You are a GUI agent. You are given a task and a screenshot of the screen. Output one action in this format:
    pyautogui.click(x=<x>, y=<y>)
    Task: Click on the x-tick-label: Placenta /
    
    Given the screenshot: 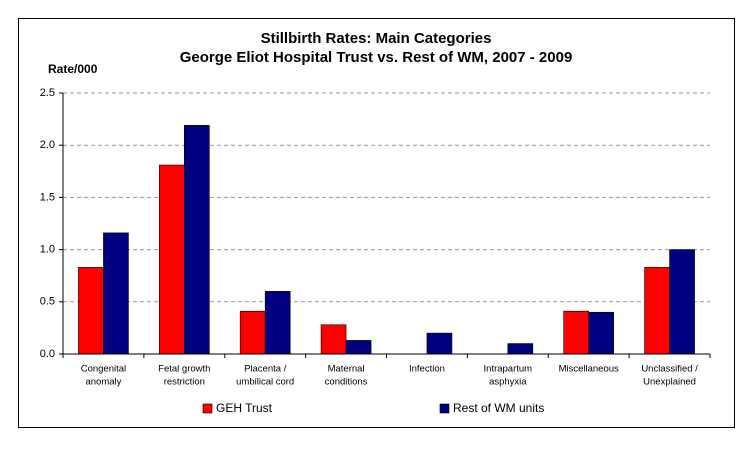 What is the action you would take?
    pyautogui.click(x=265, y=369)
    